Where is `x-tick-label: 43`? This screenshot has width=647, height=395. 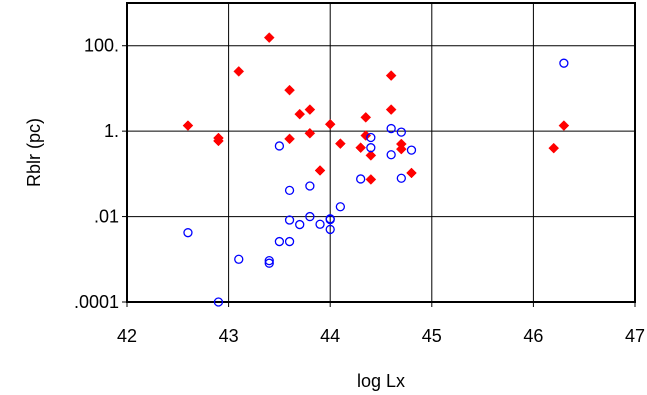 x-tick-label: 43 is located at coordinates (229, 336).